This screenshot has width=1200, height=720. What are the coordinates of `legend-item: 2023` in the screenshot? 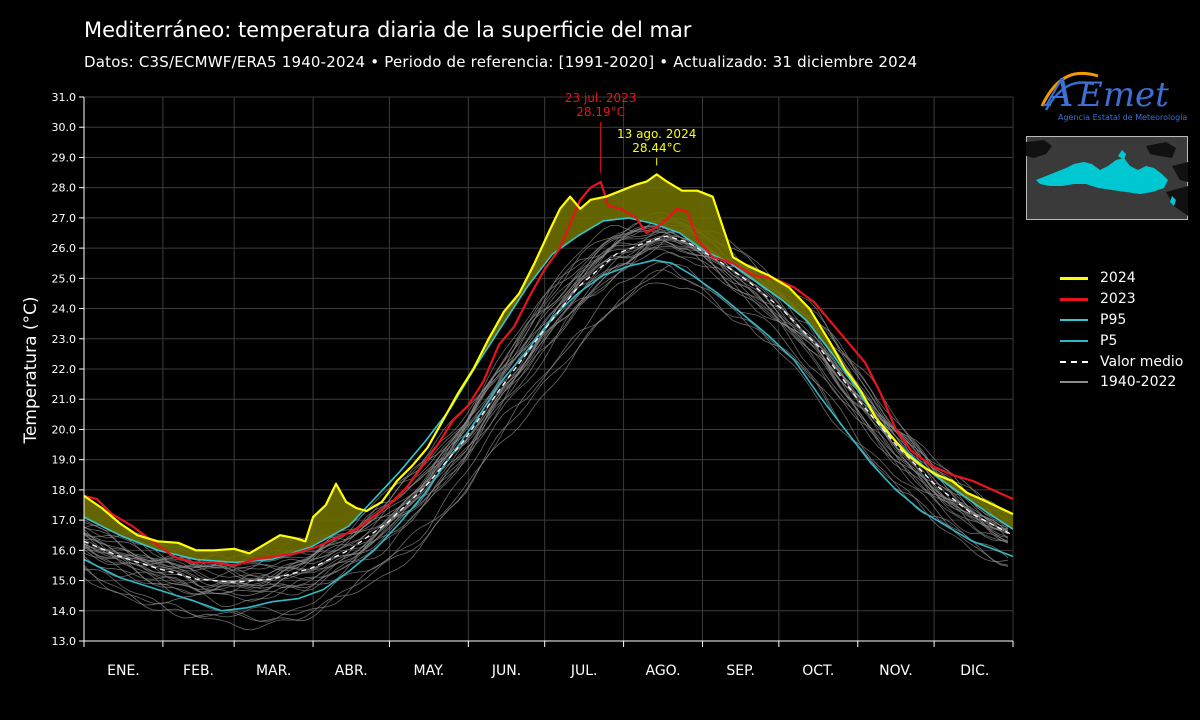 It's located at (1121, 299).